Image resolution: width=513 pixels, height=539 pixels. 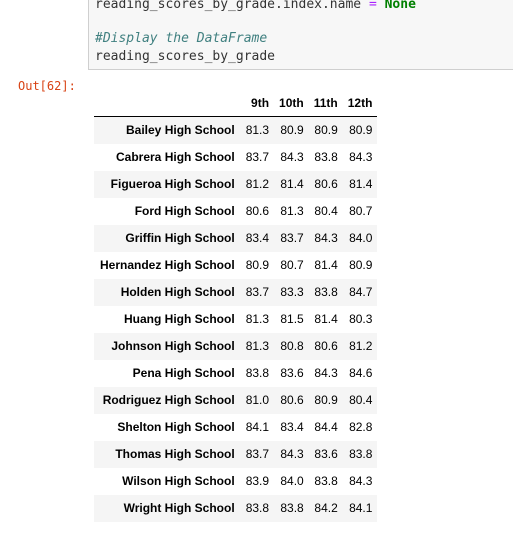 I want to click on table-cell: 81.2, so click(x=361, y=346).